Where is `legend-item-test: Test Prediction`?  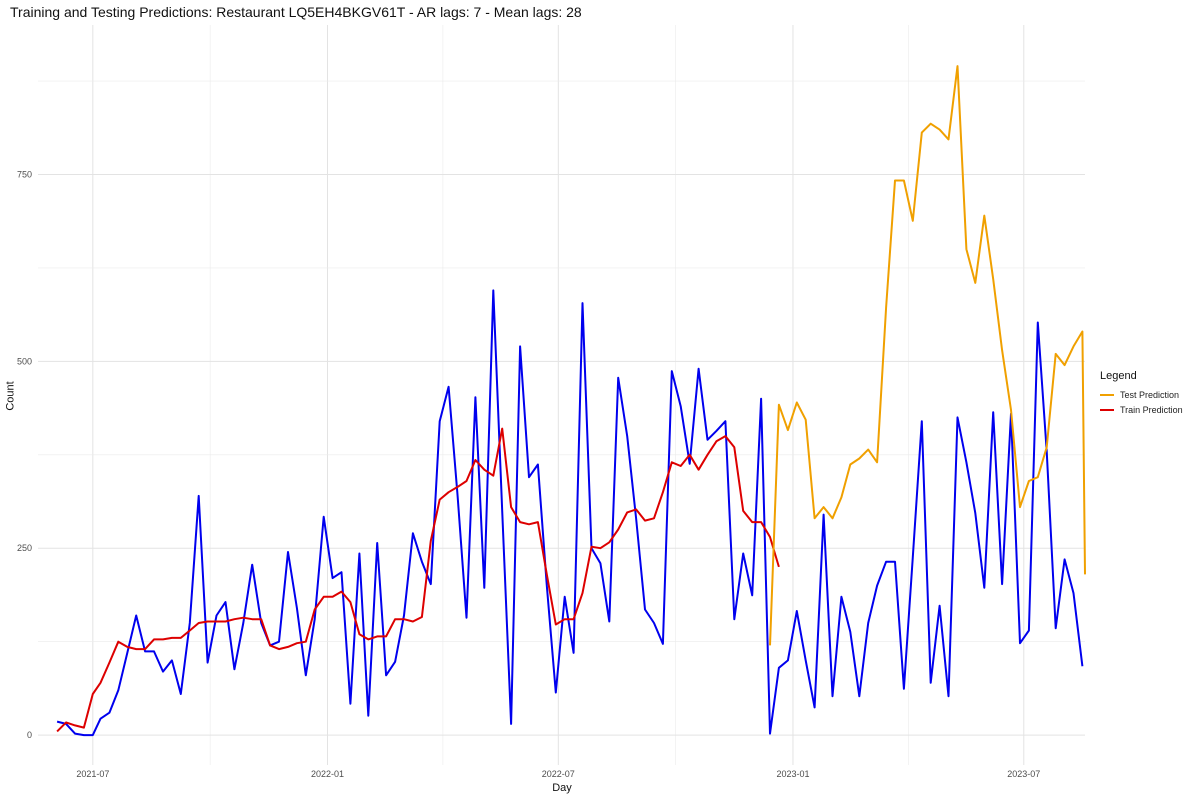
legend-item-test: Test Prediction is located at coordinates (1141, 395).